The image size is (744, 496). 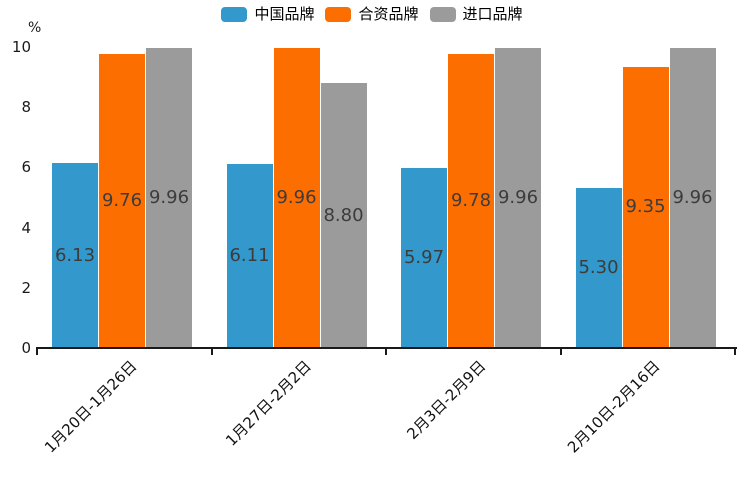 I want to click on legend-item: 进口品牌, so click(x=476, y=14).